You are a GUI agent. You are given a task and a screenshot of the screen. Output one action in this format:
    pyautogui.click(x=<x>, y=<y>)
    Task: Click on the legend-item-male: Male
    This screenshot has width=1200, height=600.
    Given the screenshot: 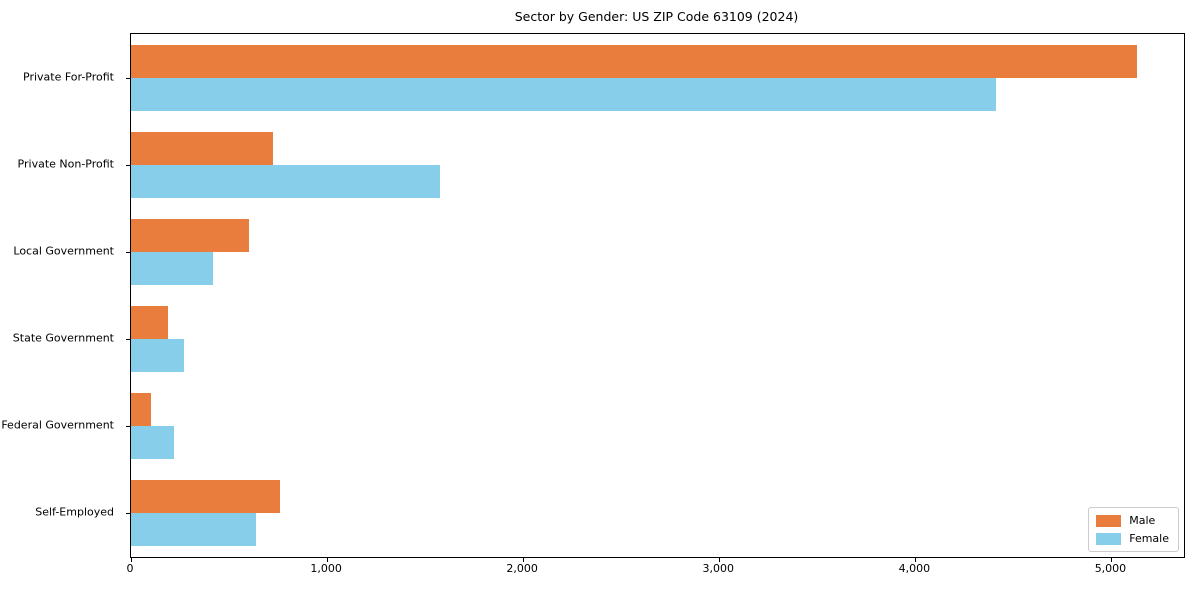 What is the action you would take?
    pyautogui.click(x=1132, y=520)
    